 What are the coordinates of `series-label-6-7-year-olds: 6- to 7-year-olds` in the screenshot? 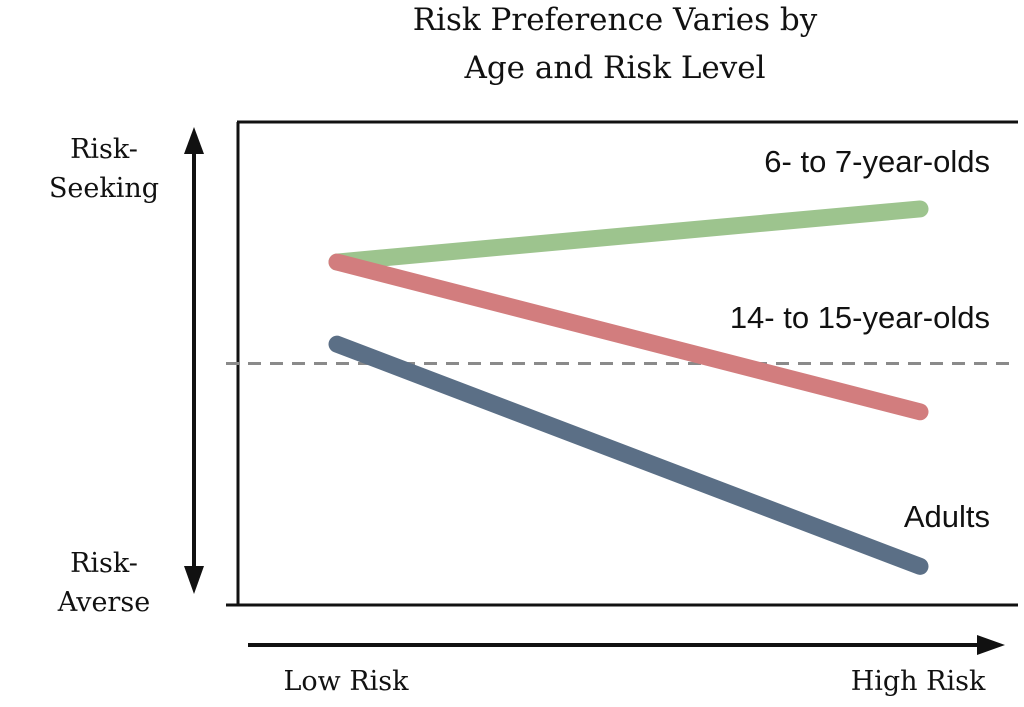 It's located at (877, 161).